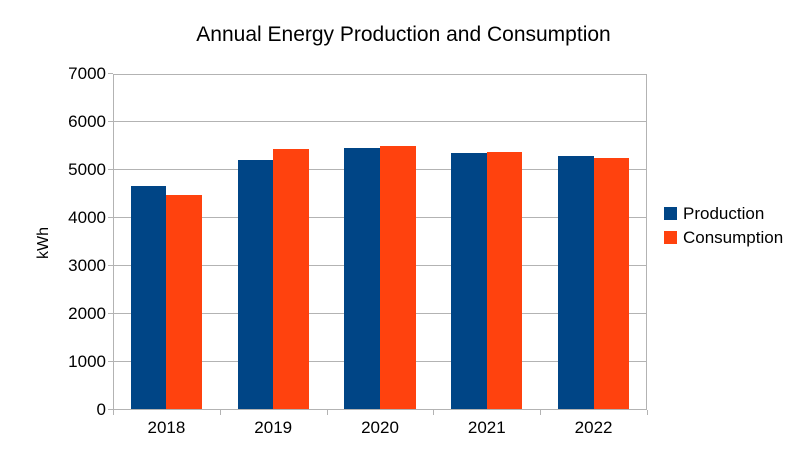 This screenshot has height=454, width=807. I want to click on legend-label-production: Production, so click(724, 213).